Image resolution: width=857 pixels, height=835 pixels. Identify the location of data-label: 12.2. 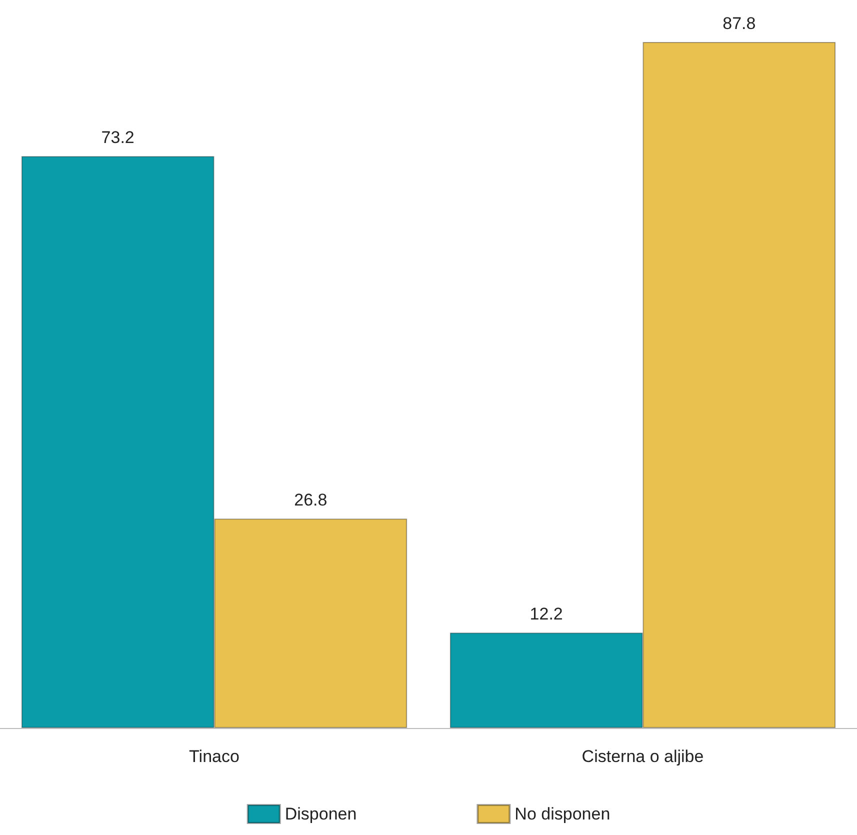
(546, 614).